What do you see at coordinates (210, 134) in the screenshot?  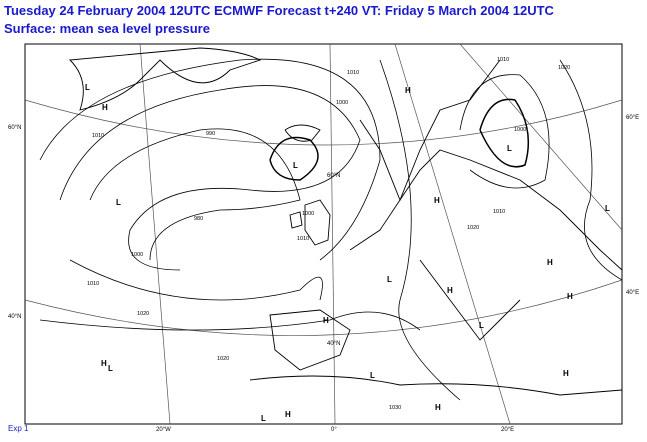 I see `isobar-label: 990` at bounding box center [210, 134].